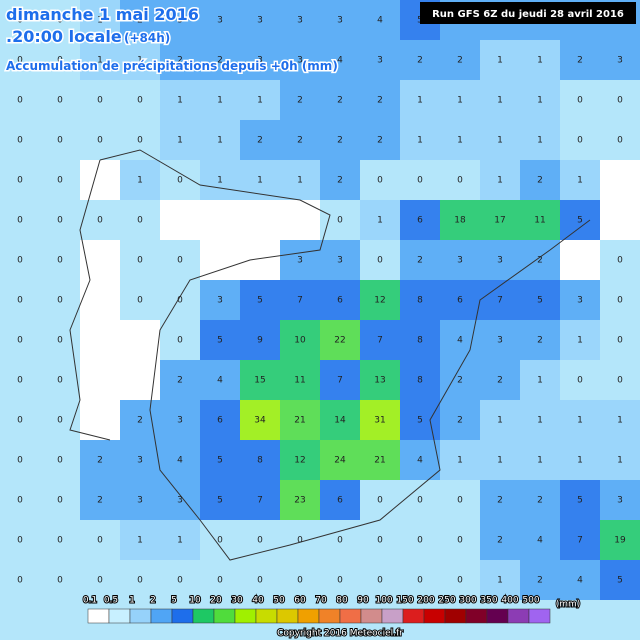  Describe the element at coordinates (195, 601) in the screenshot. I see `legend-label: 10` at that location.